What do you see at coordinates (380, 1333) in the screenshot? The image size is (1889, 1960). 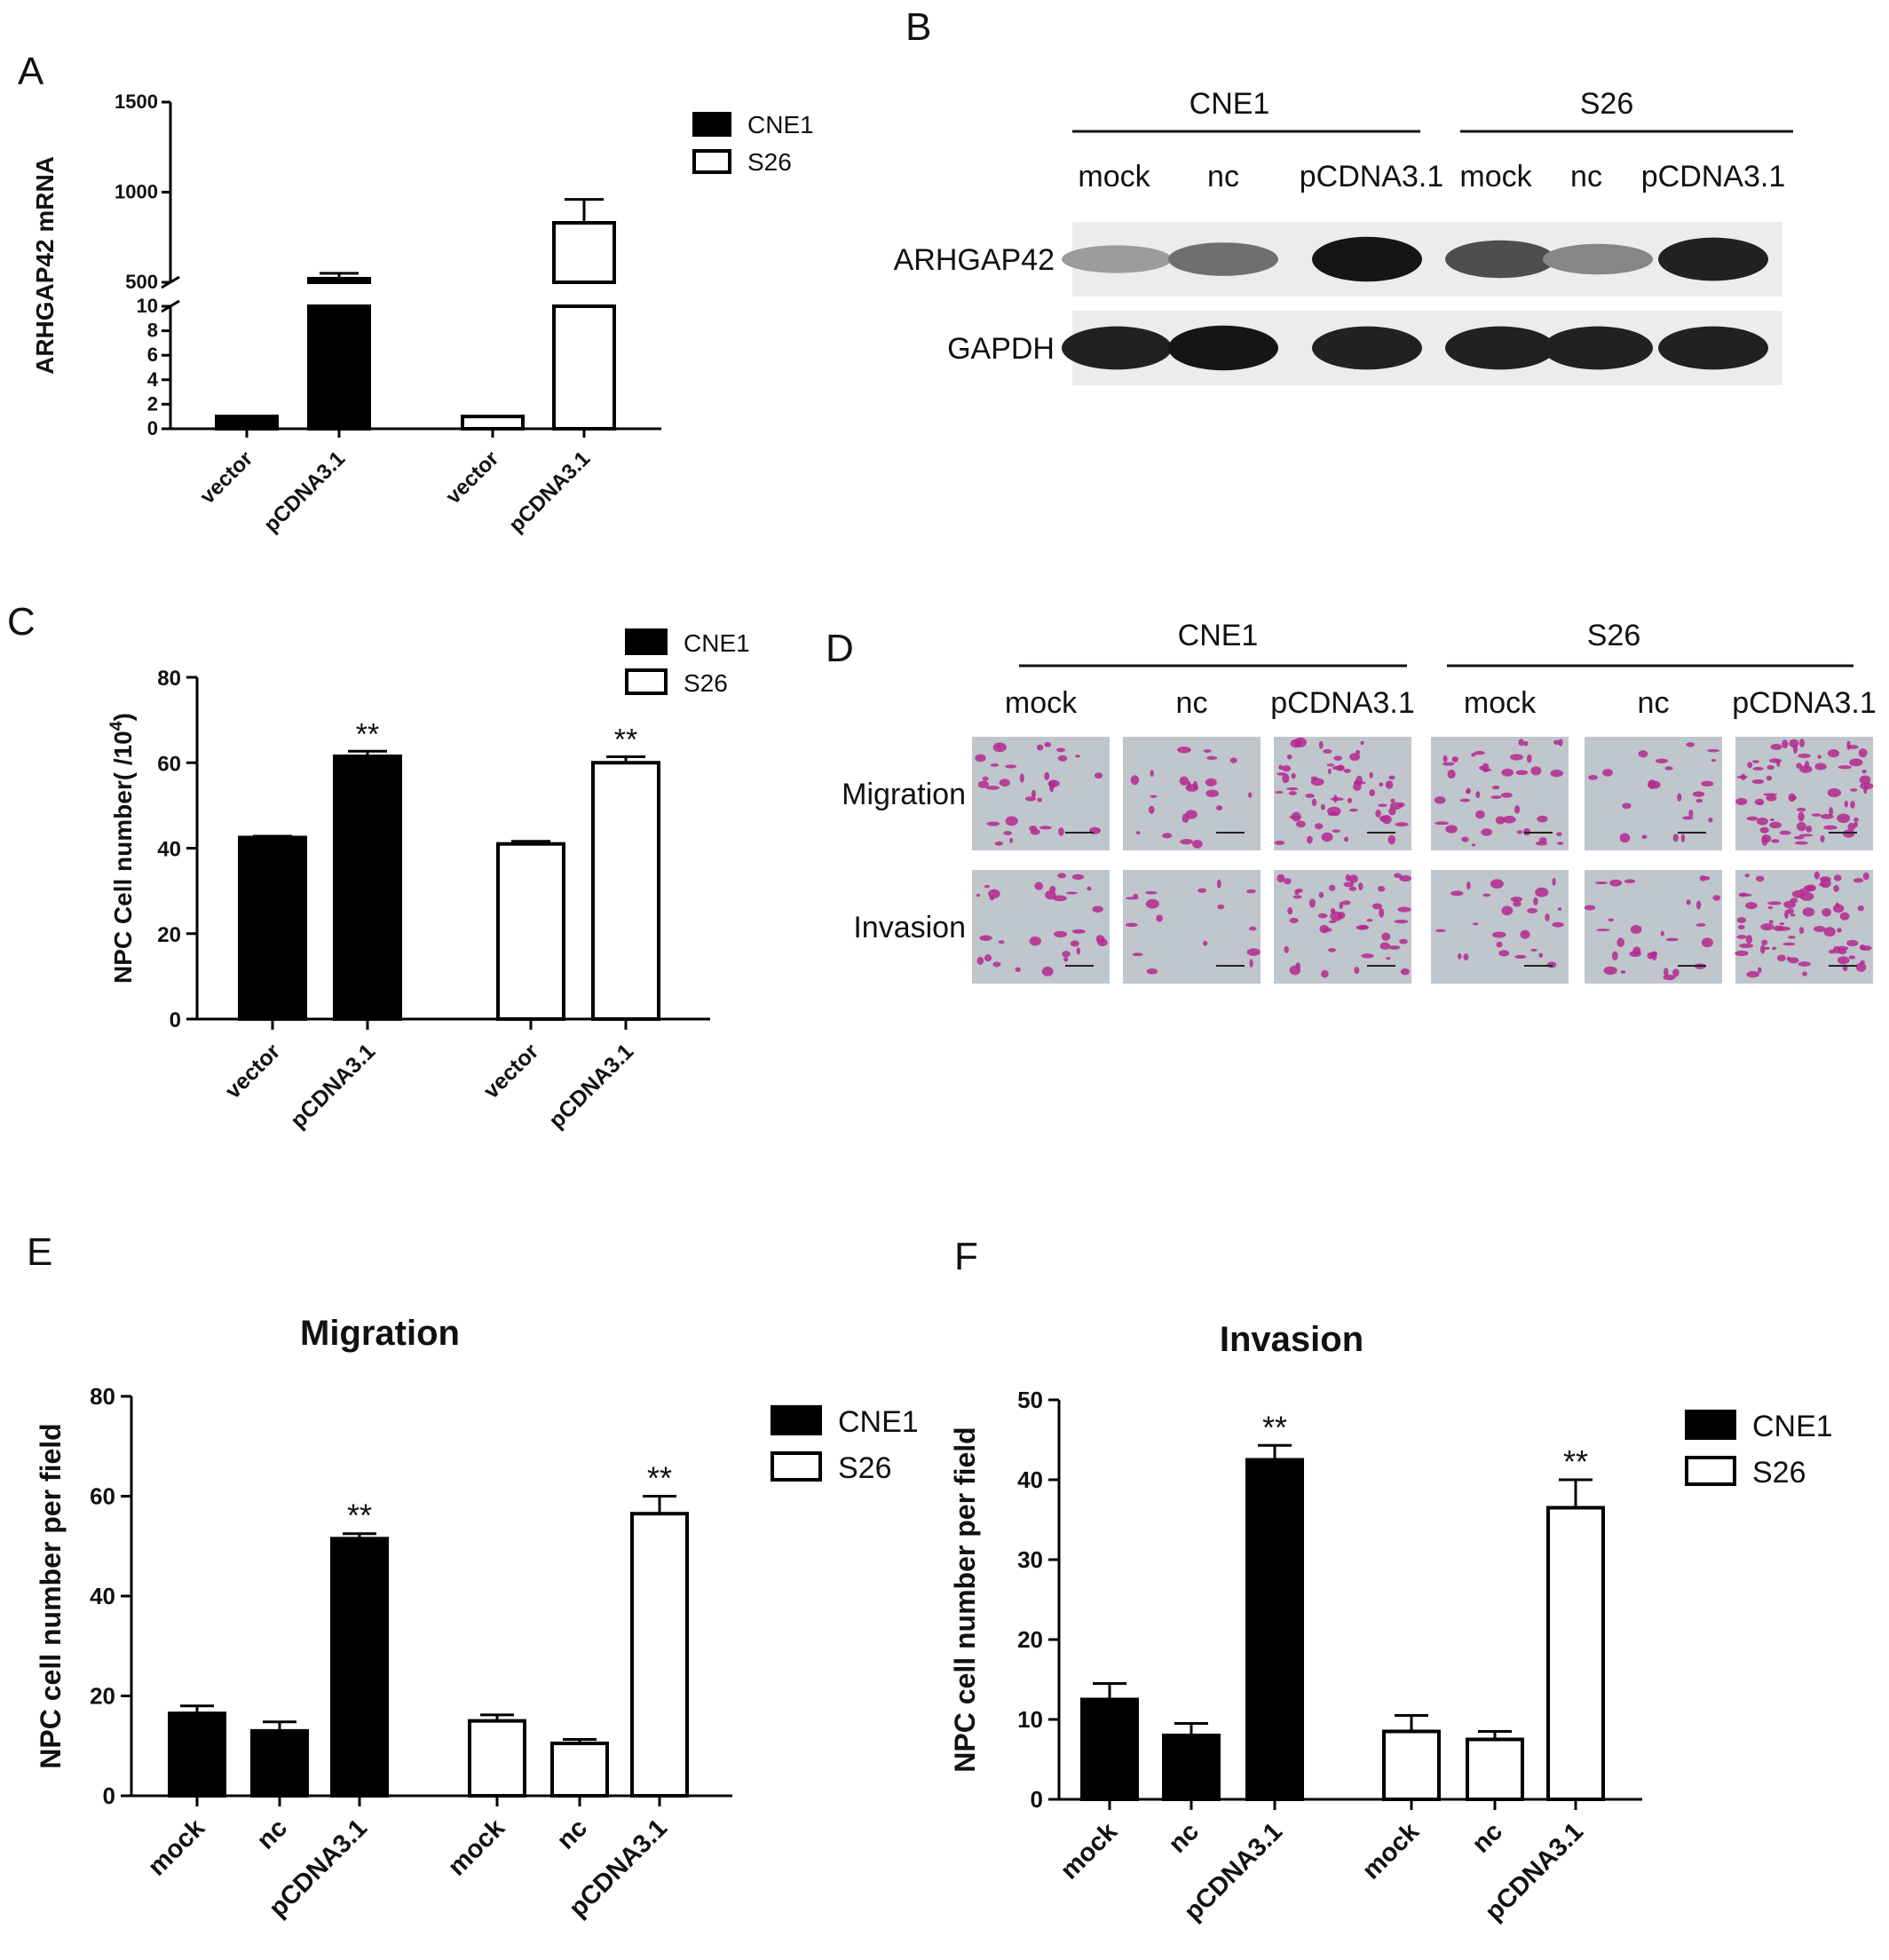 I see `chart-title: Migration` at bounding box center [380, 1333].